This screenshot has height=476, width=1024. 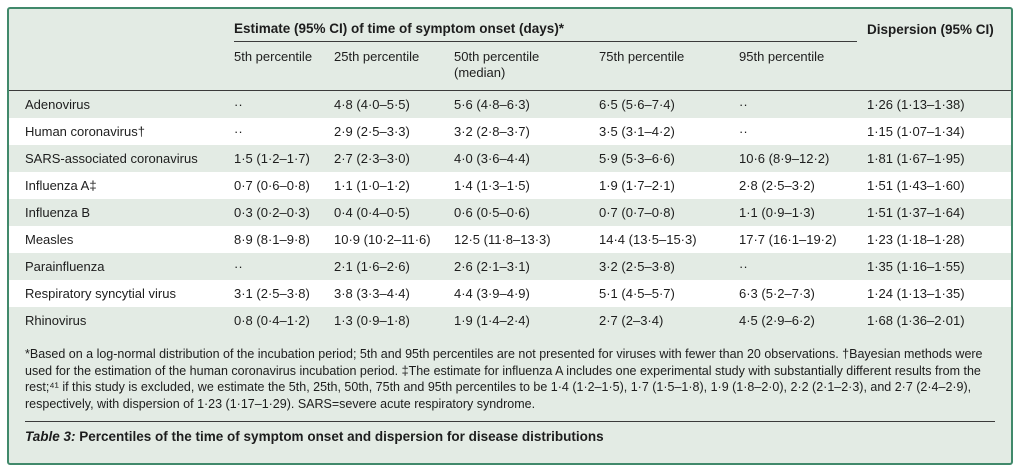 I want to click on cell-dispersion: 1·15 (1·07–1·34), so click(x=916, y=131).